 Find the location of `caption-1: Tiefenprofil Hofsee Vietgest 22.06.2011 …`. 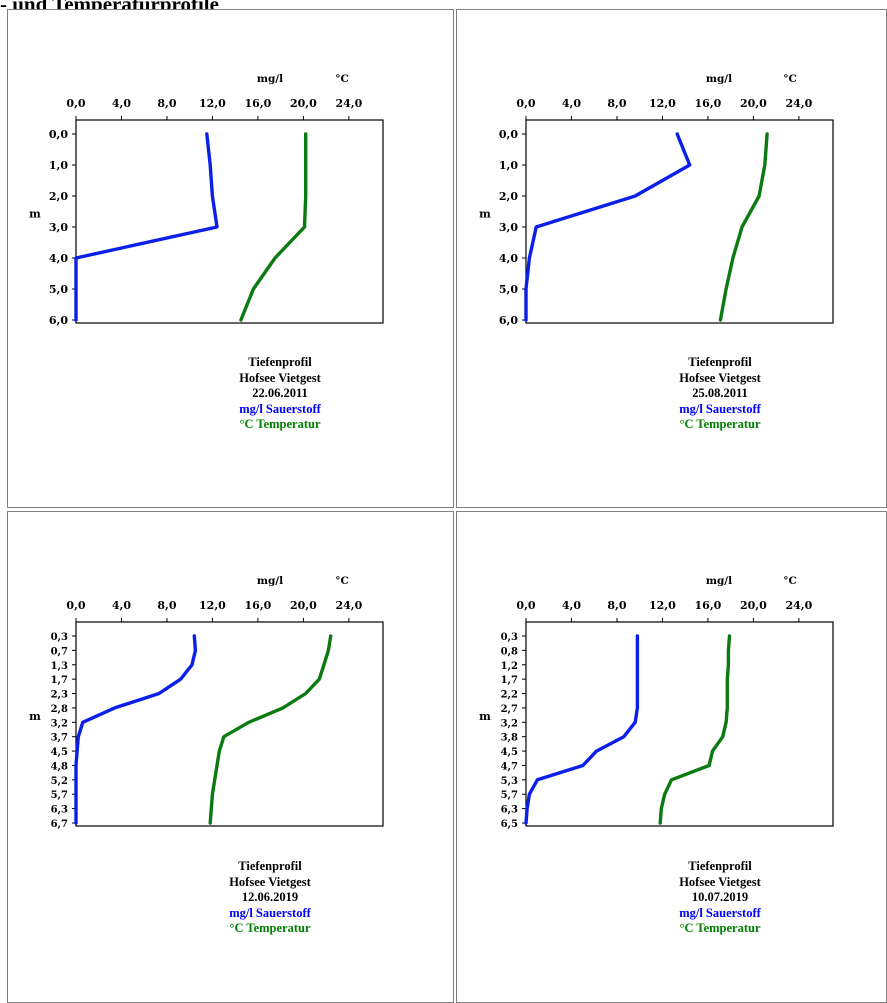

caption-1: Tiefenprofil Hofsee Vietgest 22.06.2011 … is located at coordinates (280, 394).